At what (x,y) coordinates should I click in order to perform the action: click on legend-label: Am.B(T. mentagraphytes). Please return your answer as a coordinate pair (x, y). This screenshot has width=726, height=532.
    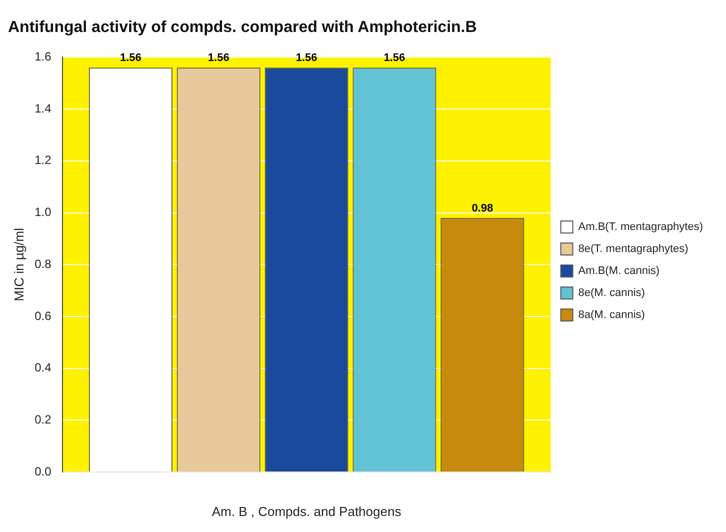
    Looking at the image, I should click on (641, 227).